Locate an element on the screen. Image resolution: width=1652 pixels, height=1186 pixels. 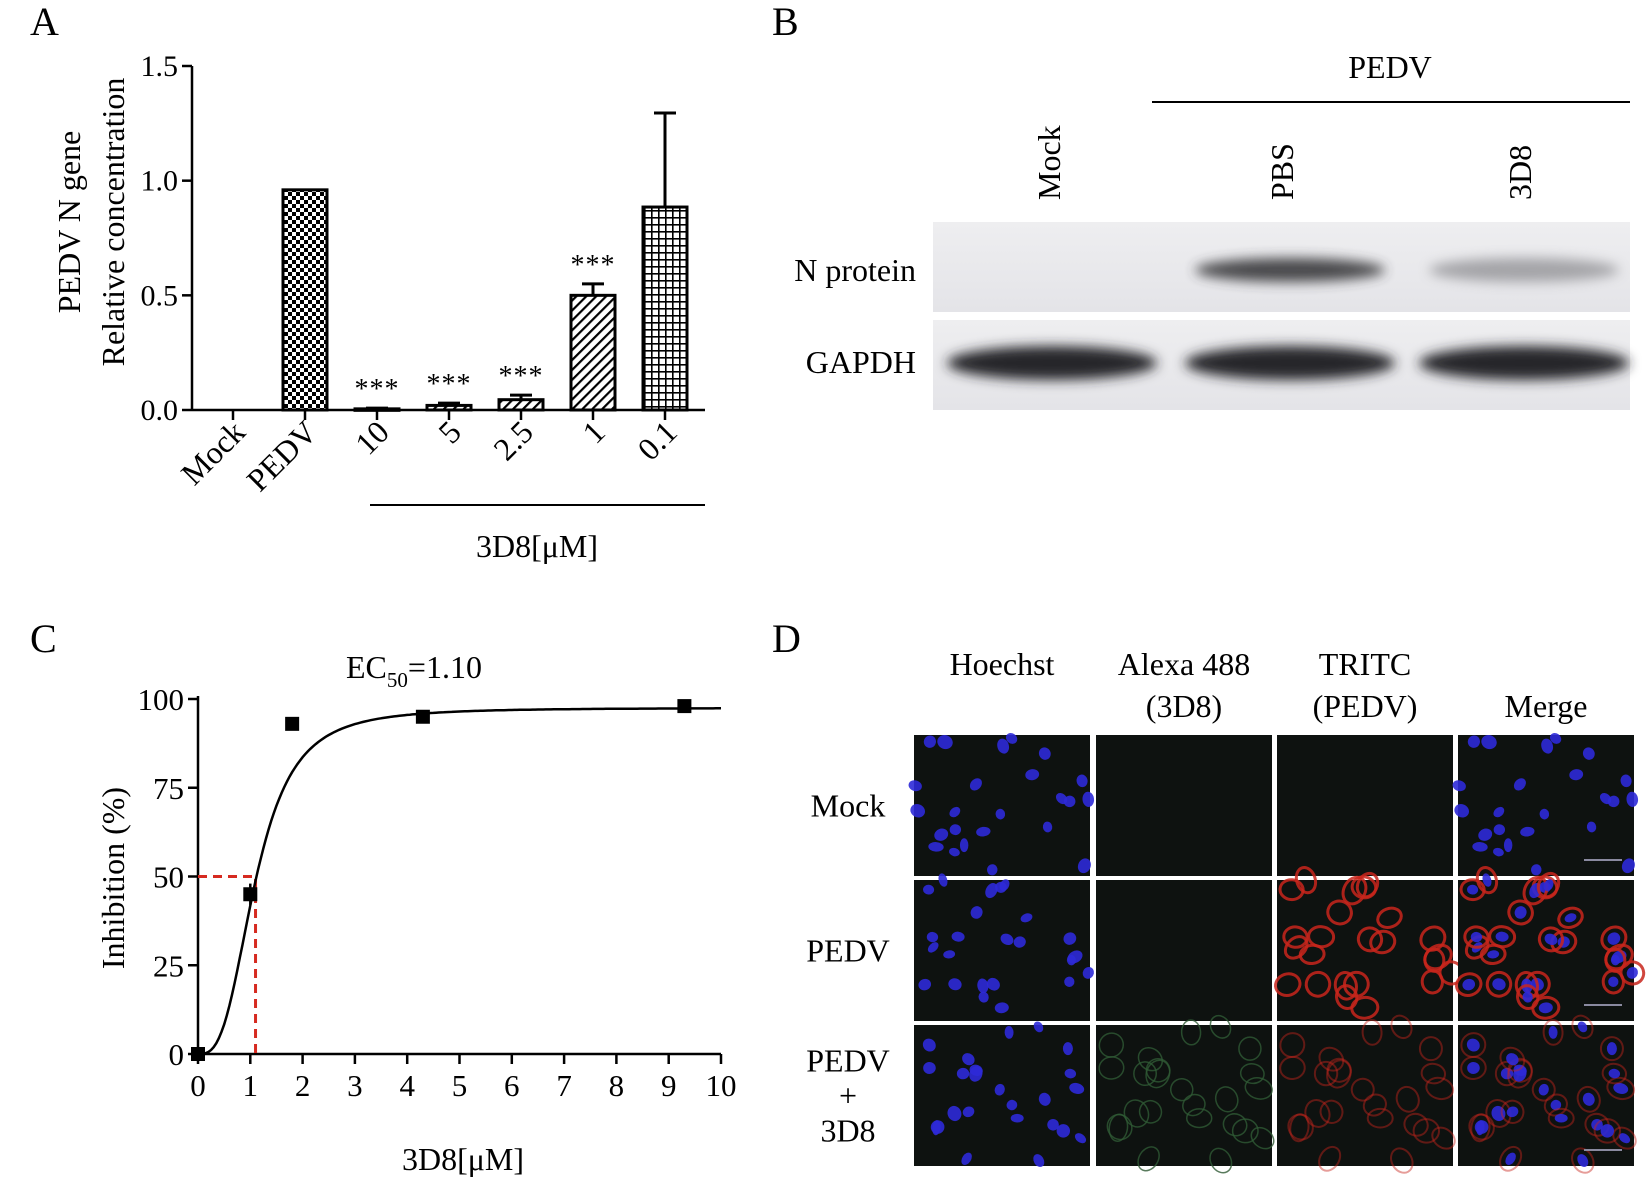
panel-c-xtick-label: 7 is located at coordinates (564, 1085).